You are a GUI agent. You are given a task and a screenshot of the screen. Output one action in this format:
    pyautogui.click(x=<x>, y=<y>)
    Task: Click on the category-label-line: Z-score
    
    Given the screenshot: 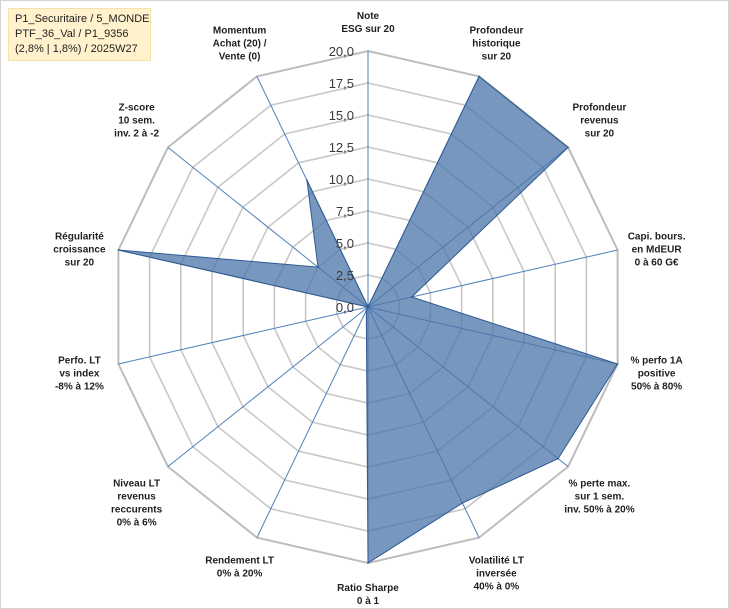 What is the action you would take?
    pyautogui.click(x=137, y=108)
    